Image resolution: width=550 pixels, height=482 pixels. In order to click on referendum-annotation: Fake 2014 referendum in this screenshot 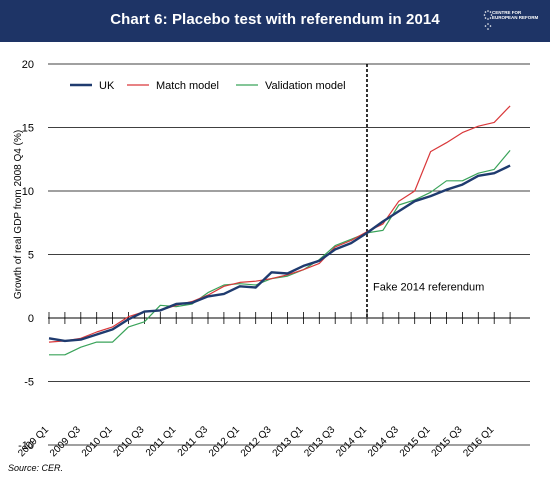, I will do `click(428, 287)`.